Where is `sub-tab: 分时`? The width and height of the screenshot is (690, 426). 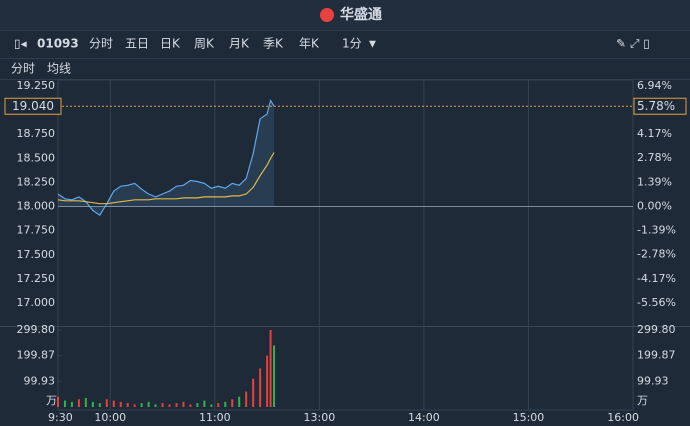 sub-tab: 分时 is located at coordinates (23, 69).